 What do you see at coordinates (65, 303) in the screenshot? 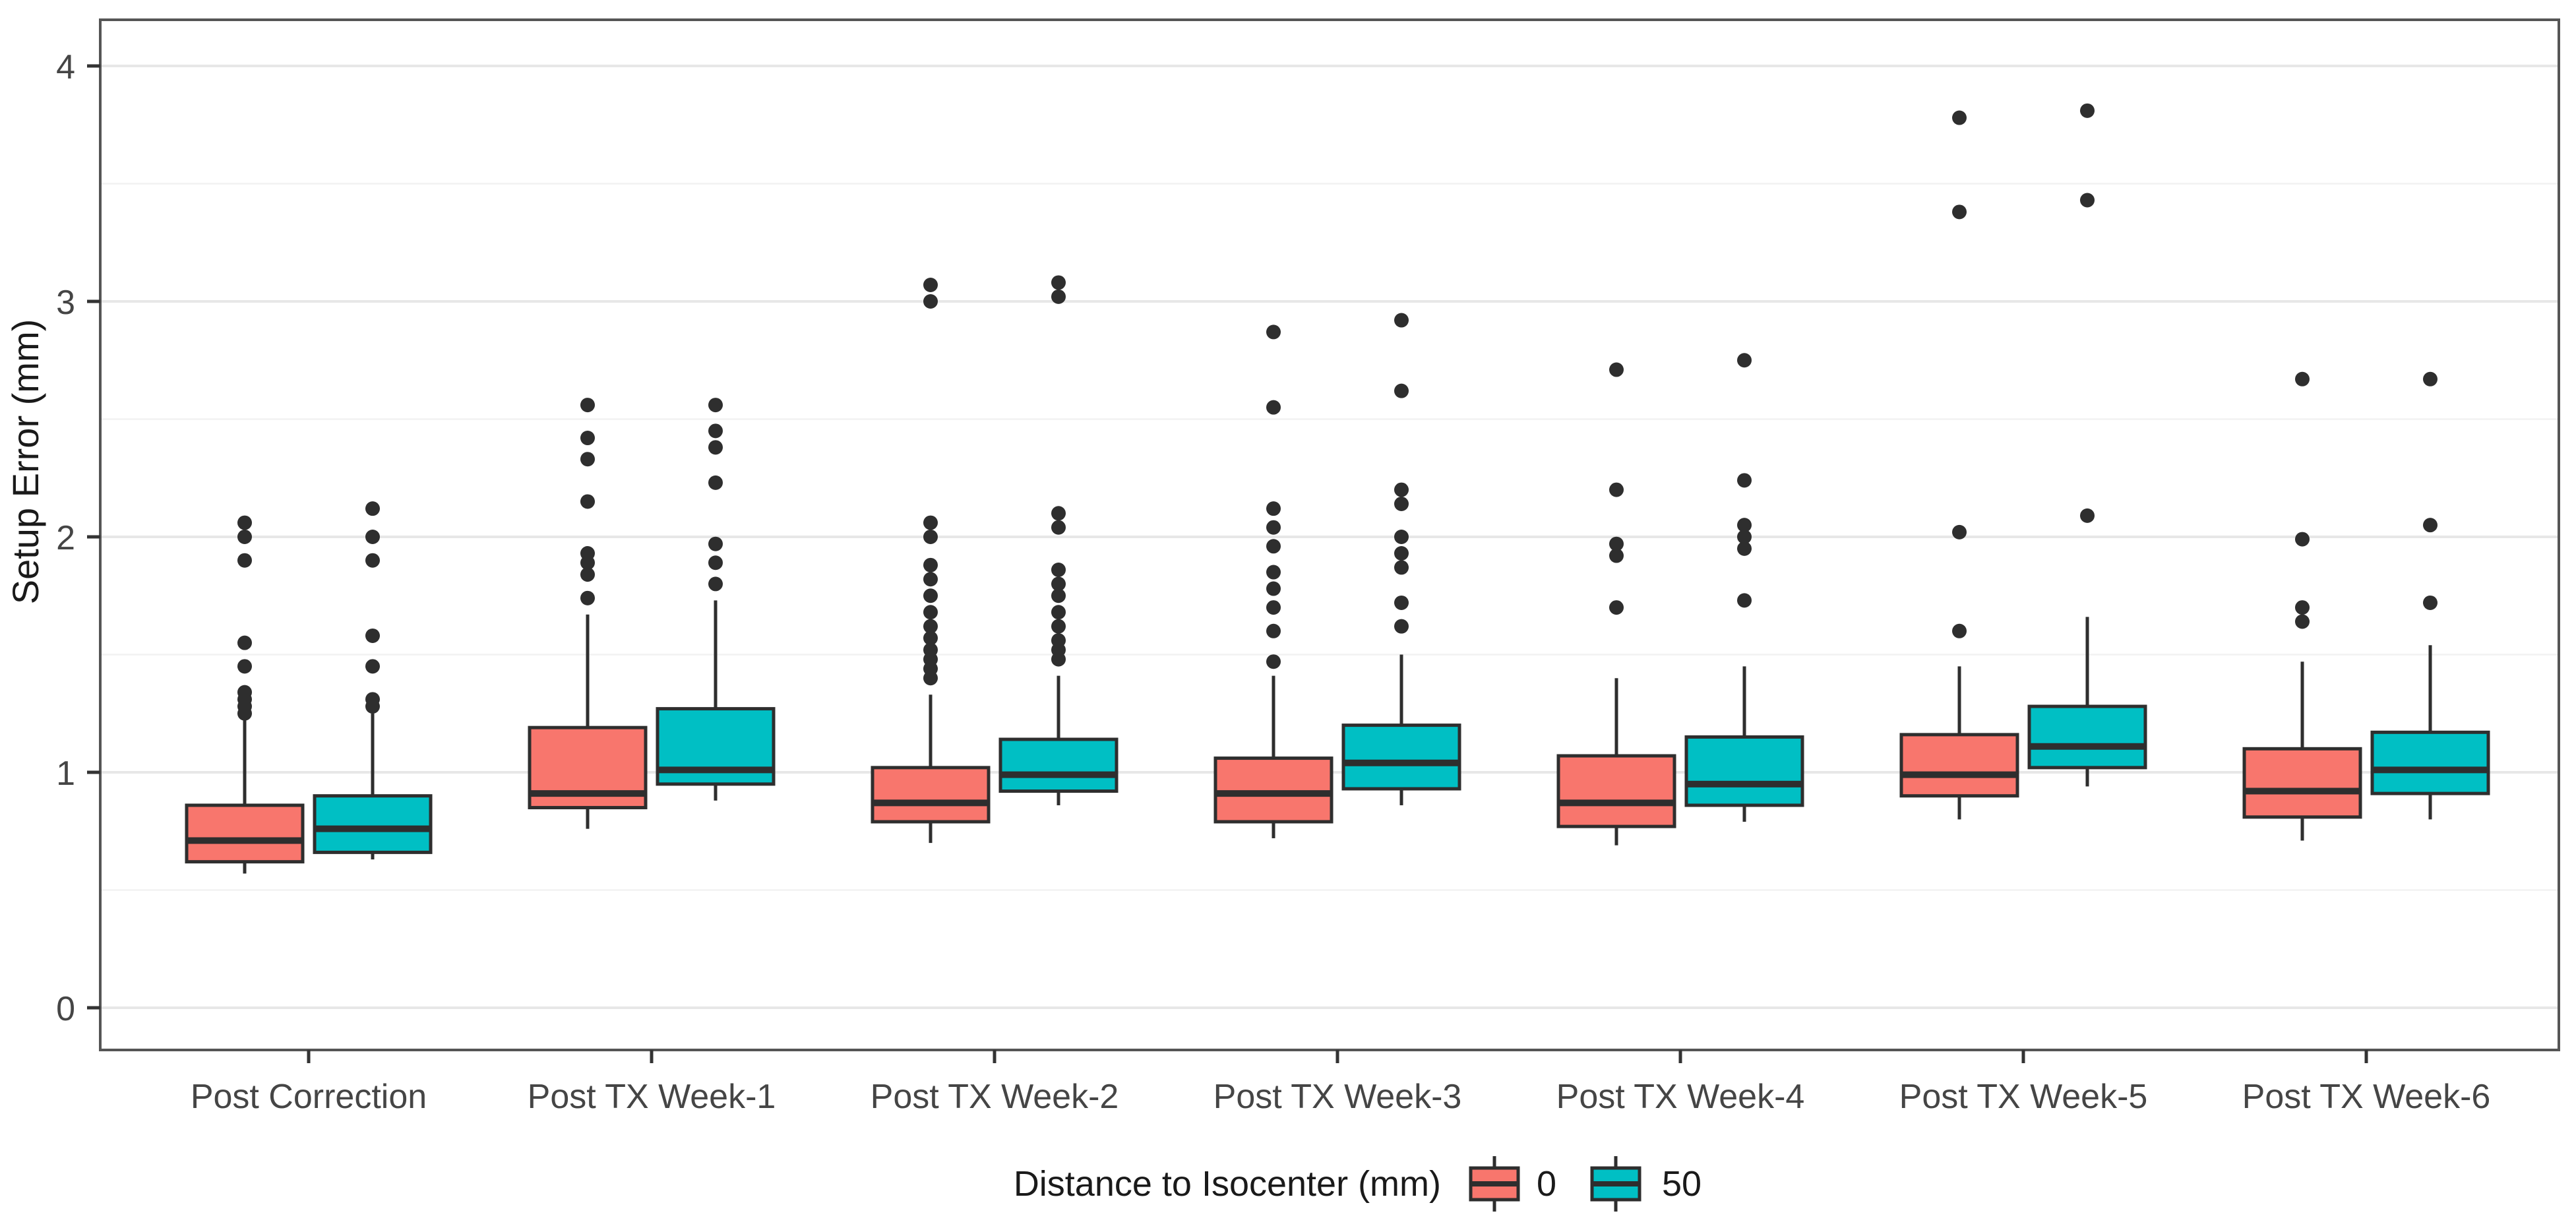
I see `y-tick-label: 3` at bounding box center [65, 303].